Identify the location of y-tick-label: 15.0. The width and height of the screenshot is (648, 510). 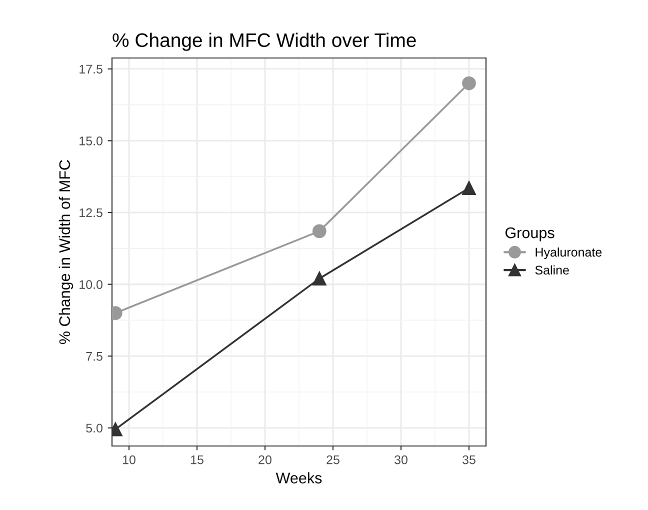
(91, 141).